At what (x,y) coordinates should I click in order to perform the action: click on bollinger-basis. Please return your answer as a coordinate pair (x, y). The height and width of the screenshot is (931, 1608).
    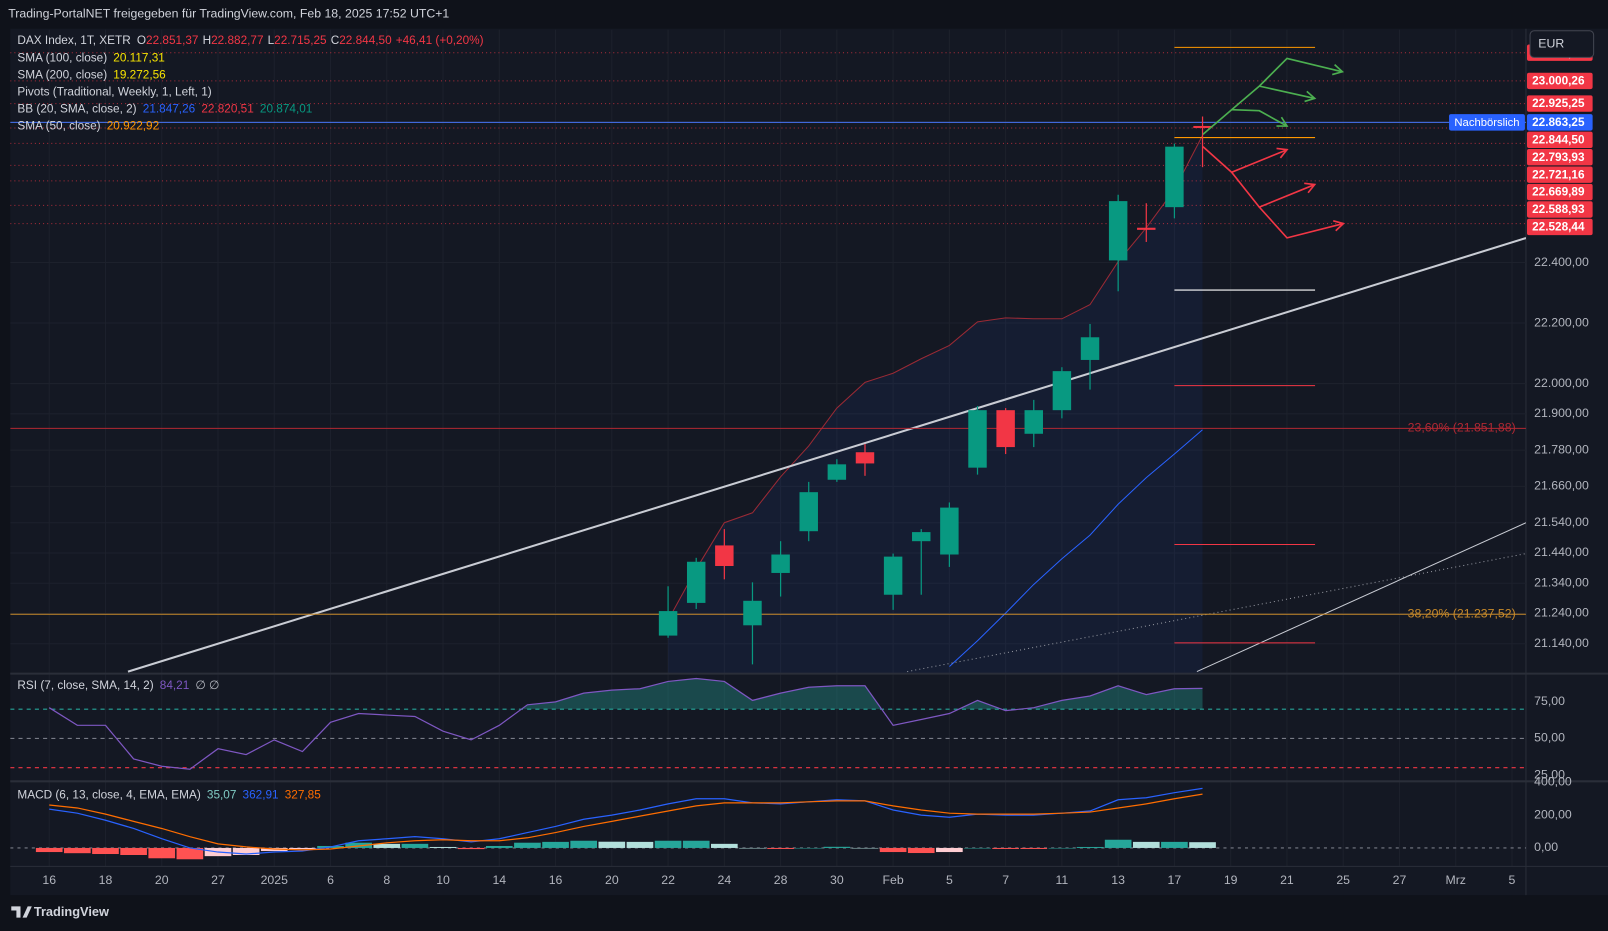
    Looking at the image, I should click on (1076, 548).